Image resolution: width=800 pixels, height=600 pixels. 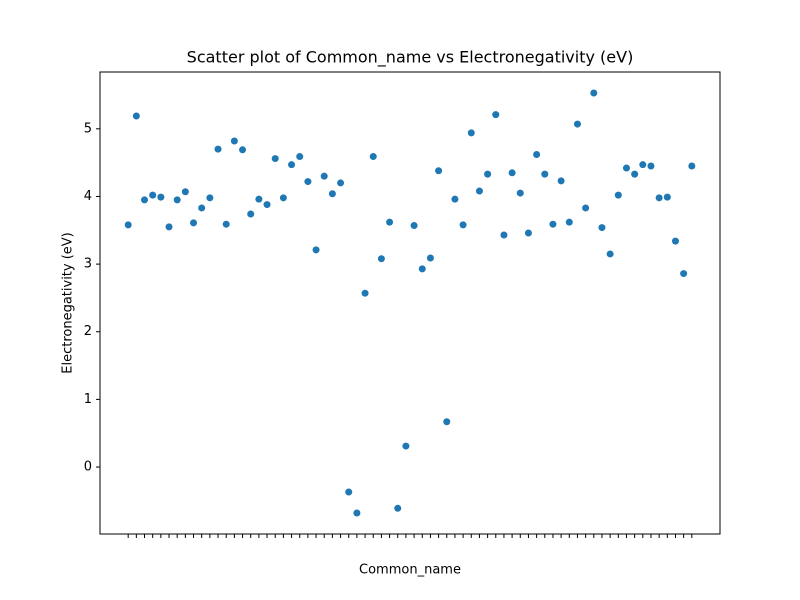 I want to click on y-axis-label: Electronegativity (eV), so click(x=68, y=303).